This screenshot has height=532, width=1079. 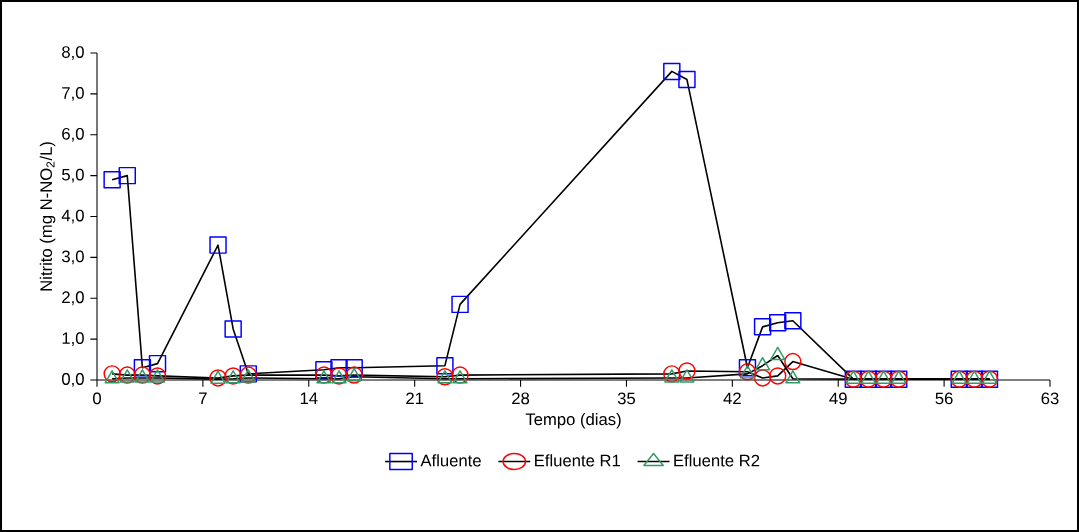 I want to click on x-tick-label: 0, so click(x=97, y=398).